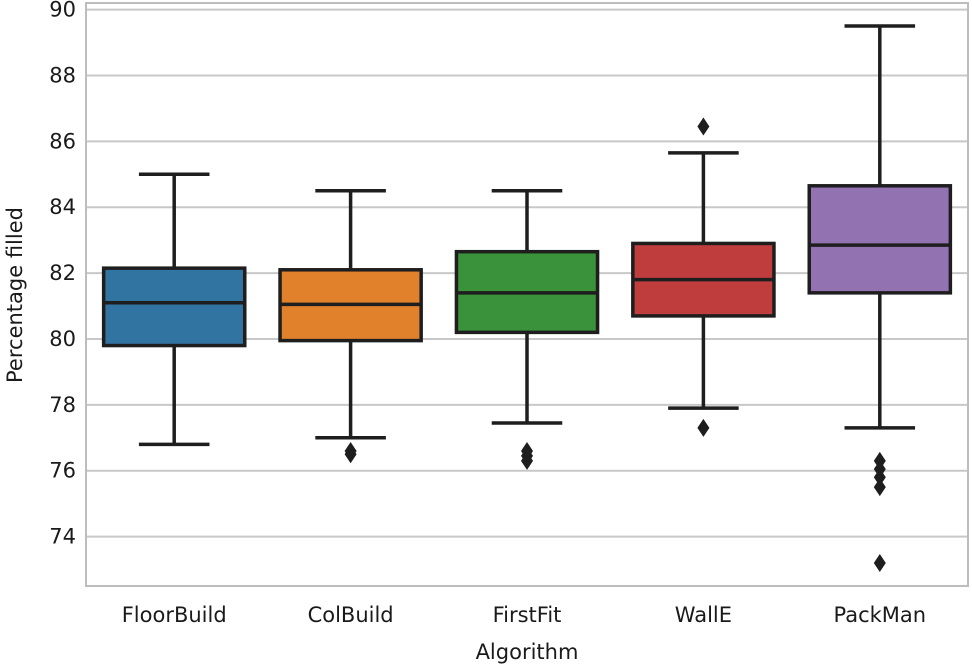 The width and height of the screenshot is (972, 667). What do you see at coordinates (880, 615) in the screenshot?
I see `x-tick-packman: PackMan` at bounding box center [880, 615].